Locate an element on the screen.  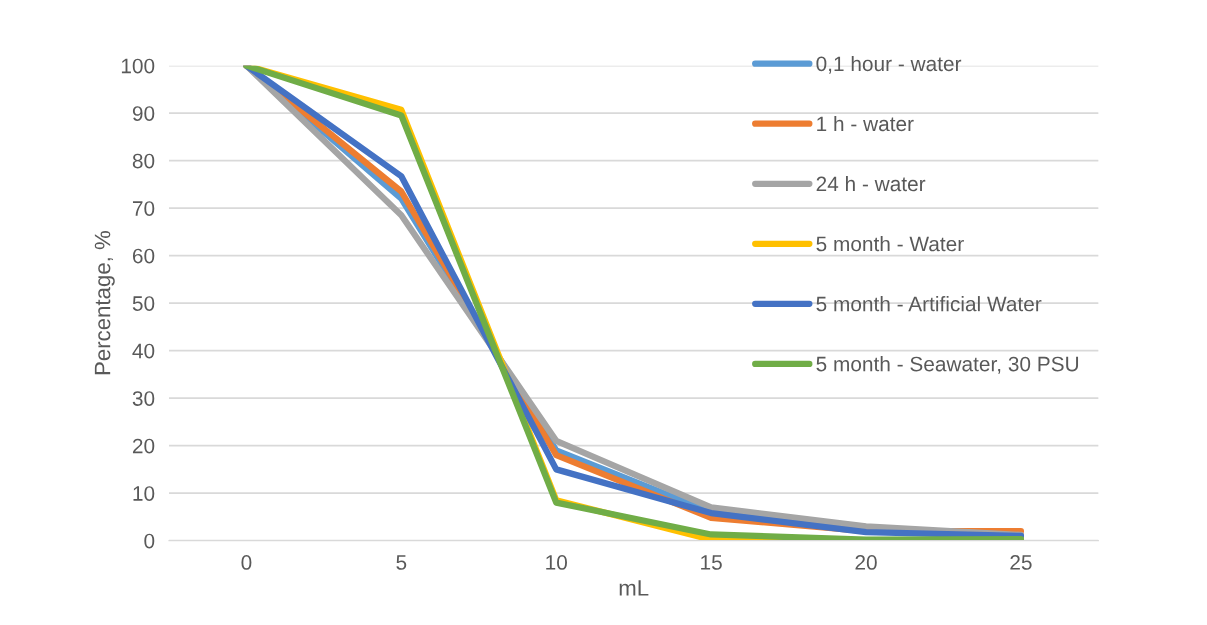
legend-label: 24 h - water is located at coordinates (871, 183).